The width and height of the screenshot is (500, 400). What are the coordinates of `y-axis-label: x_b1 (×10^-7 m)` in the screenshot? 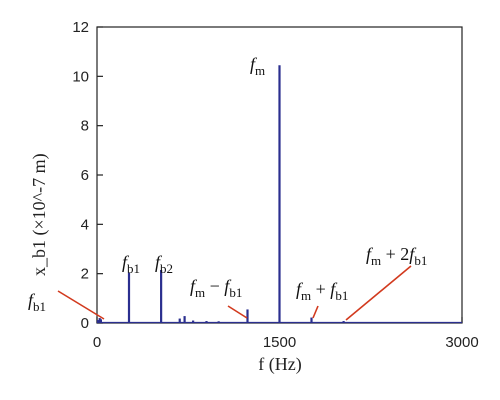 It's located at (39, 214).